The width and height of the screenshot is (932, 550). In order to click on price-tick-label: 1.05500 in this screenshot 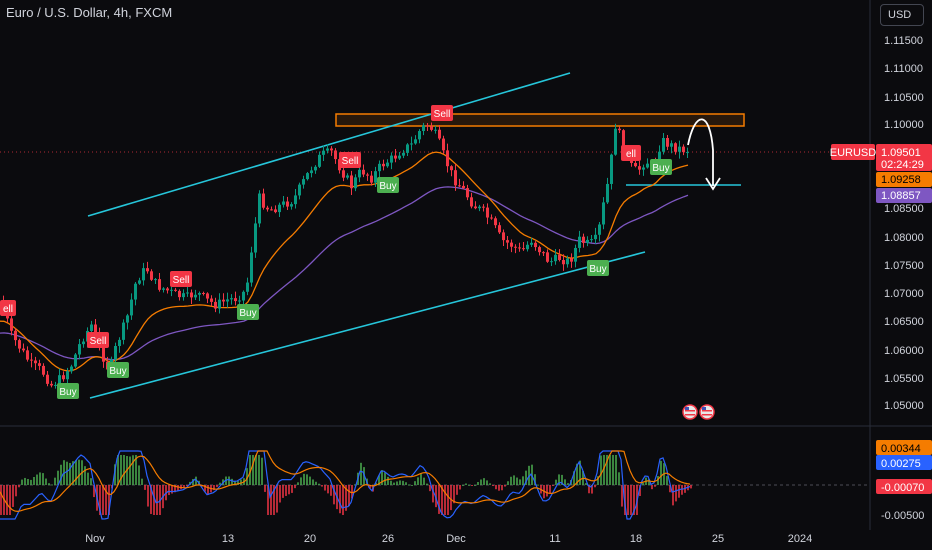, I will do `click(904, 379)`.